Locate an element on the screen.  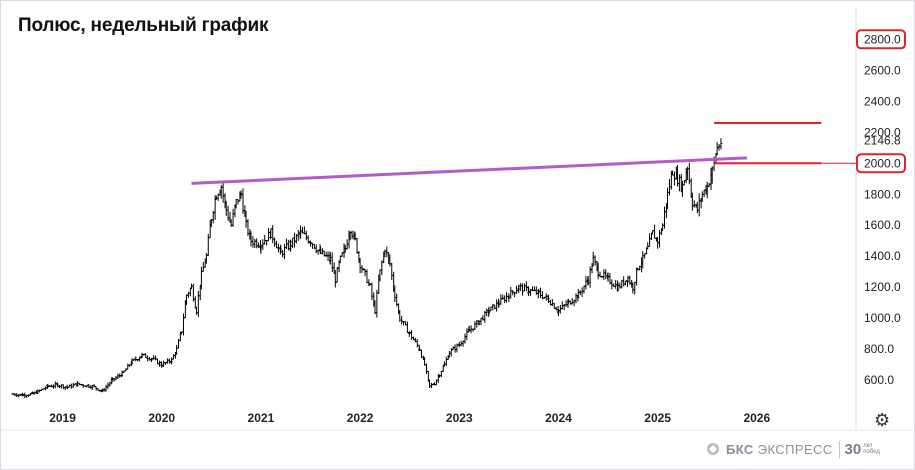
y-tick-label: 2600.0 is located at coordinates (882, 70).